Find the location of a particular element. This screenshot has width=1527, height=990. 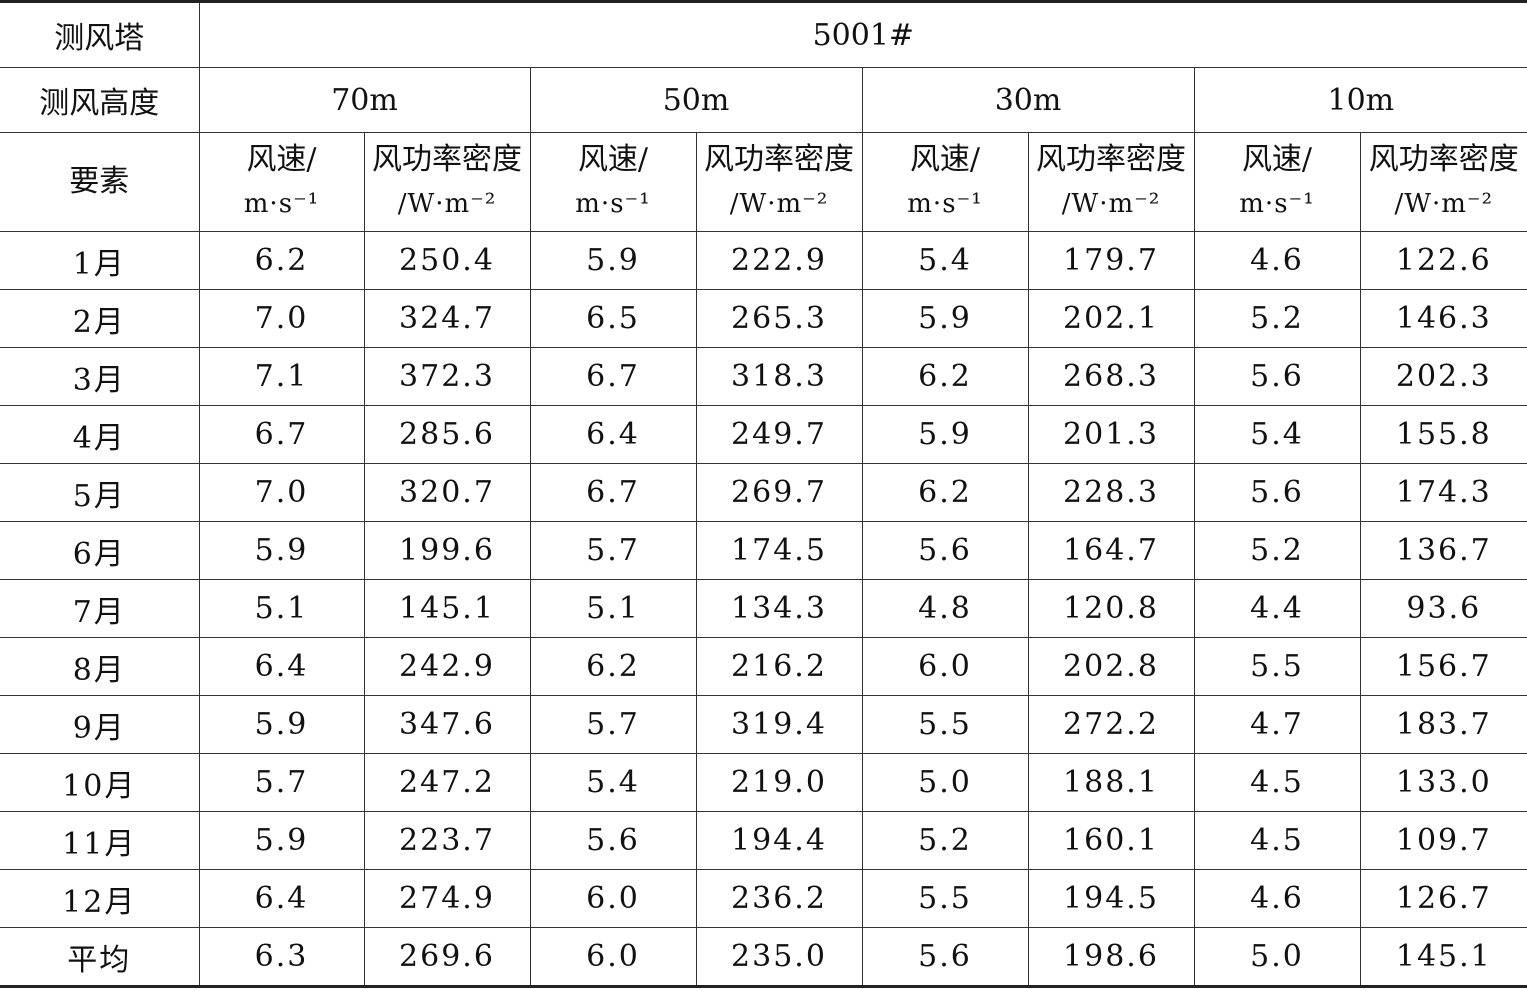

density-cell: 202.1 is located at coordinates (1111, 318).